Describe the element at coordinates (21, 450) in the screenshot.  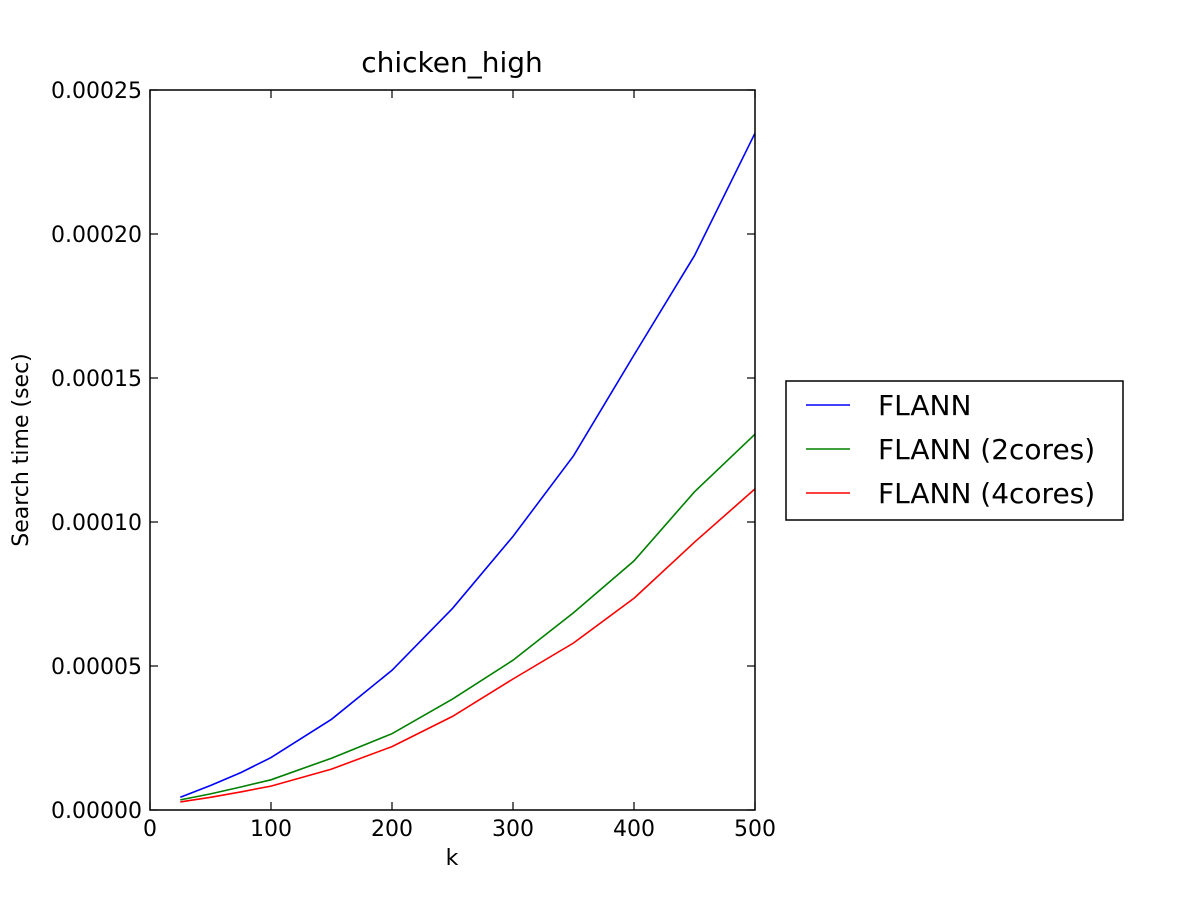
I see `y-axis-label: Search time (sec)` at that location.